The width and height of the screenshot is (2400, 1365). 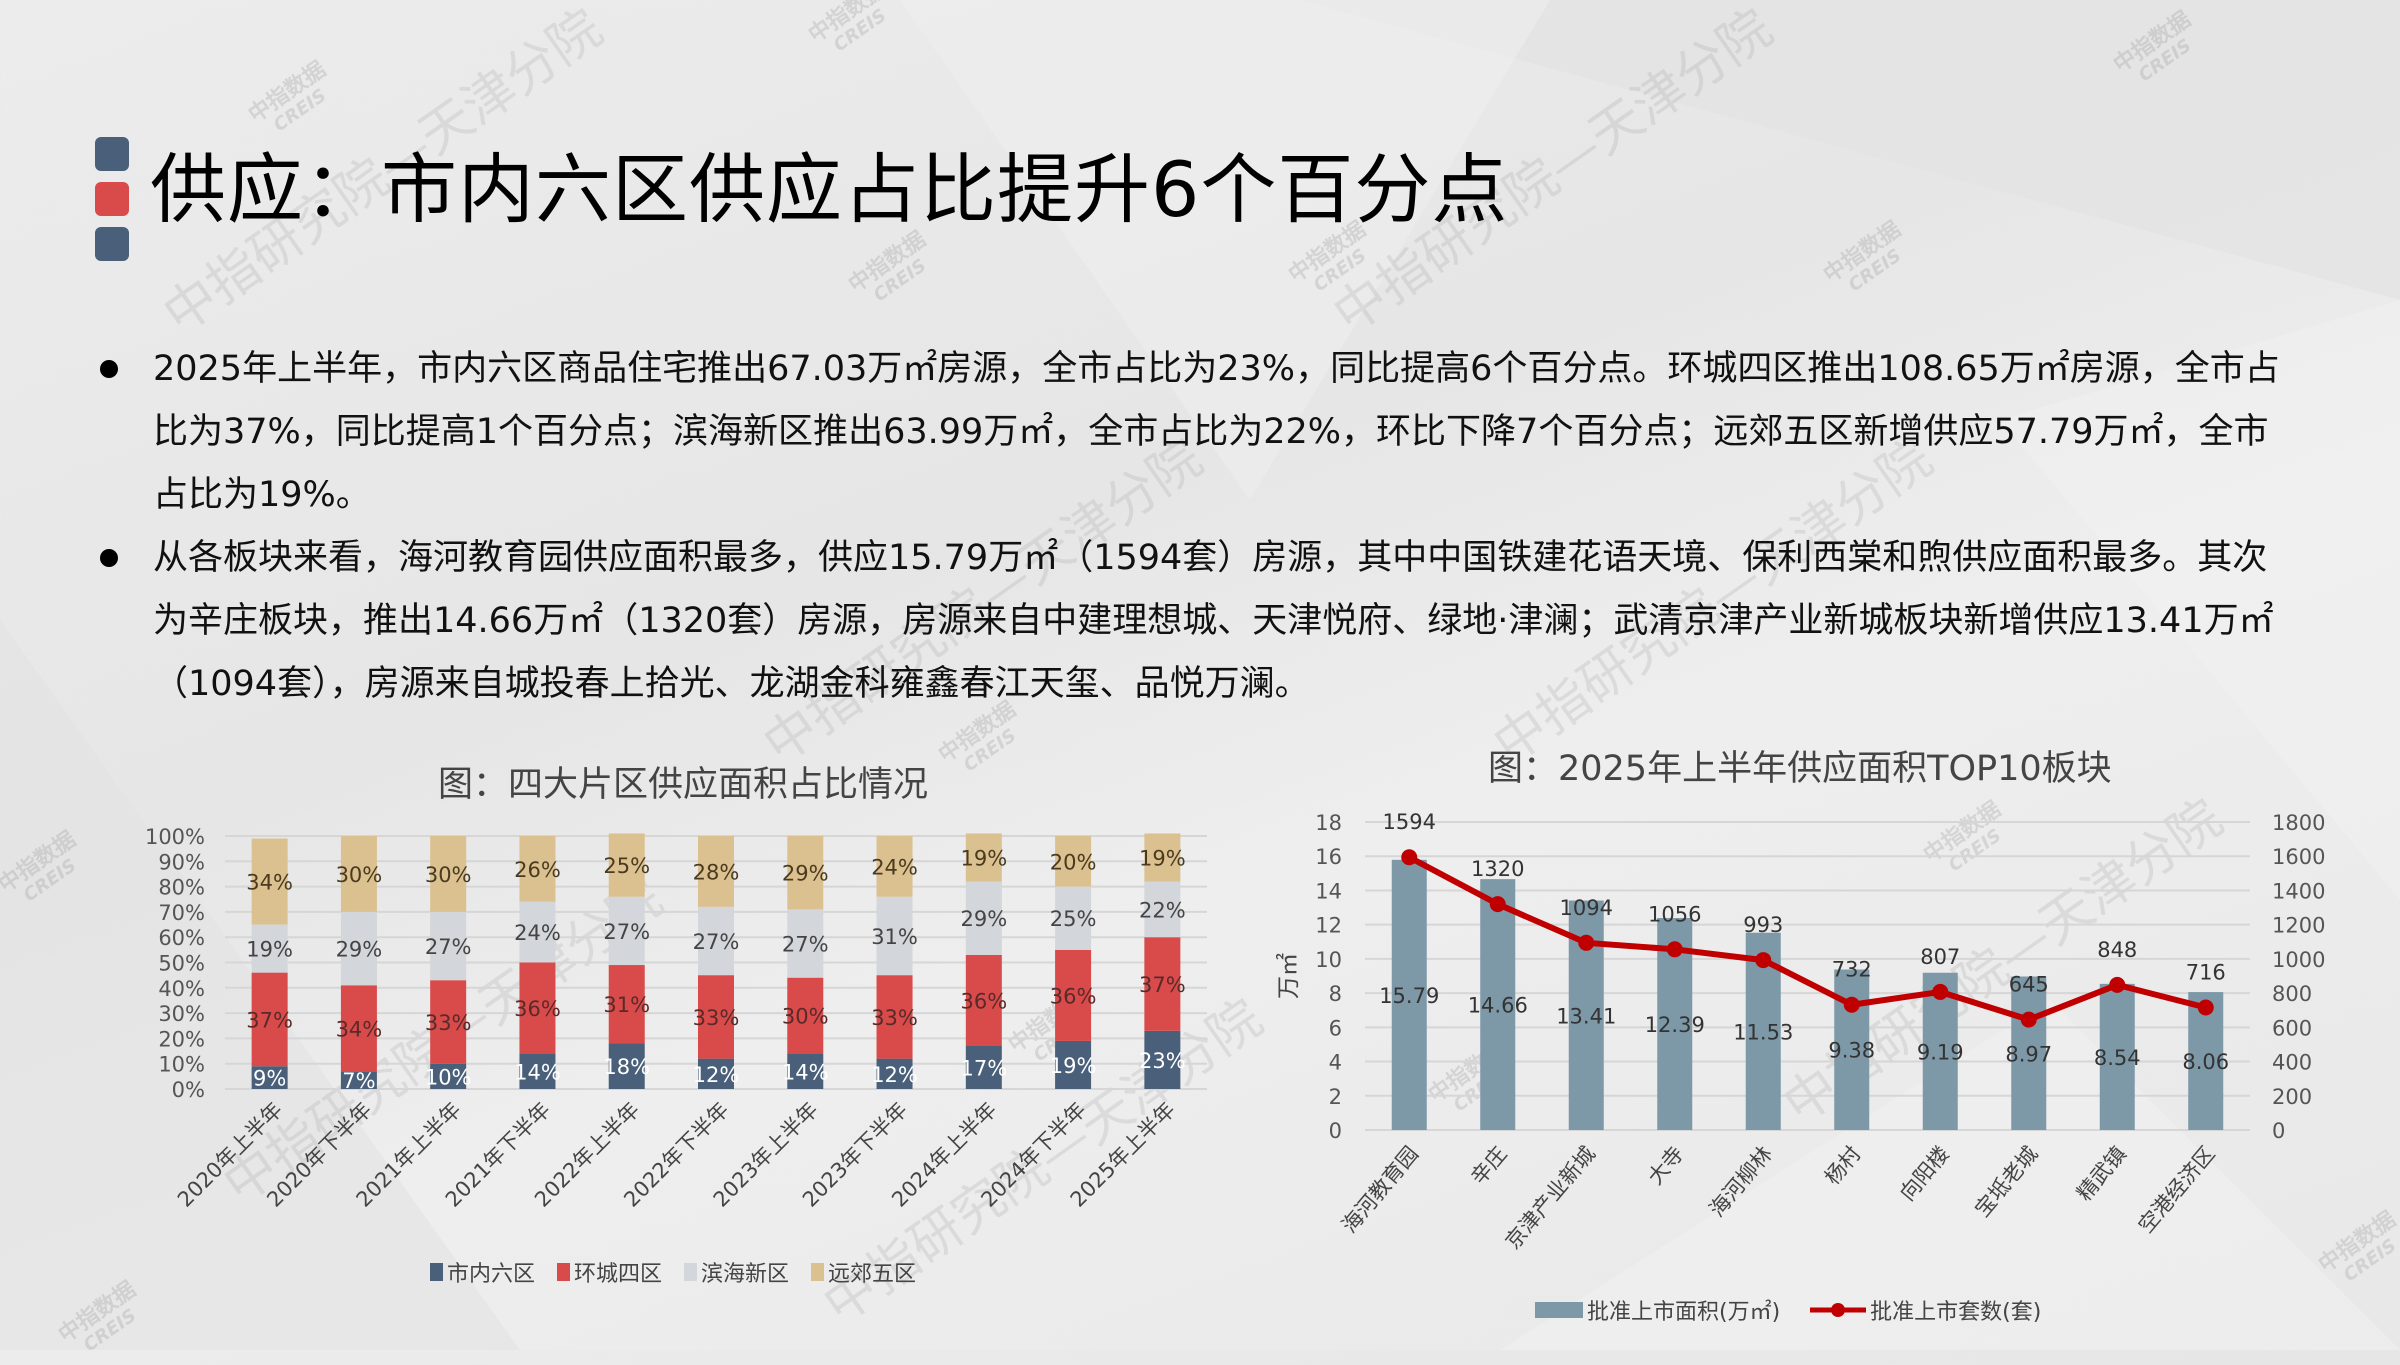 What do you see at coordinates (1498, 1006) in the screenshot?
I see `area-data-label: 14.66` at bounding box center [1498, 1006].